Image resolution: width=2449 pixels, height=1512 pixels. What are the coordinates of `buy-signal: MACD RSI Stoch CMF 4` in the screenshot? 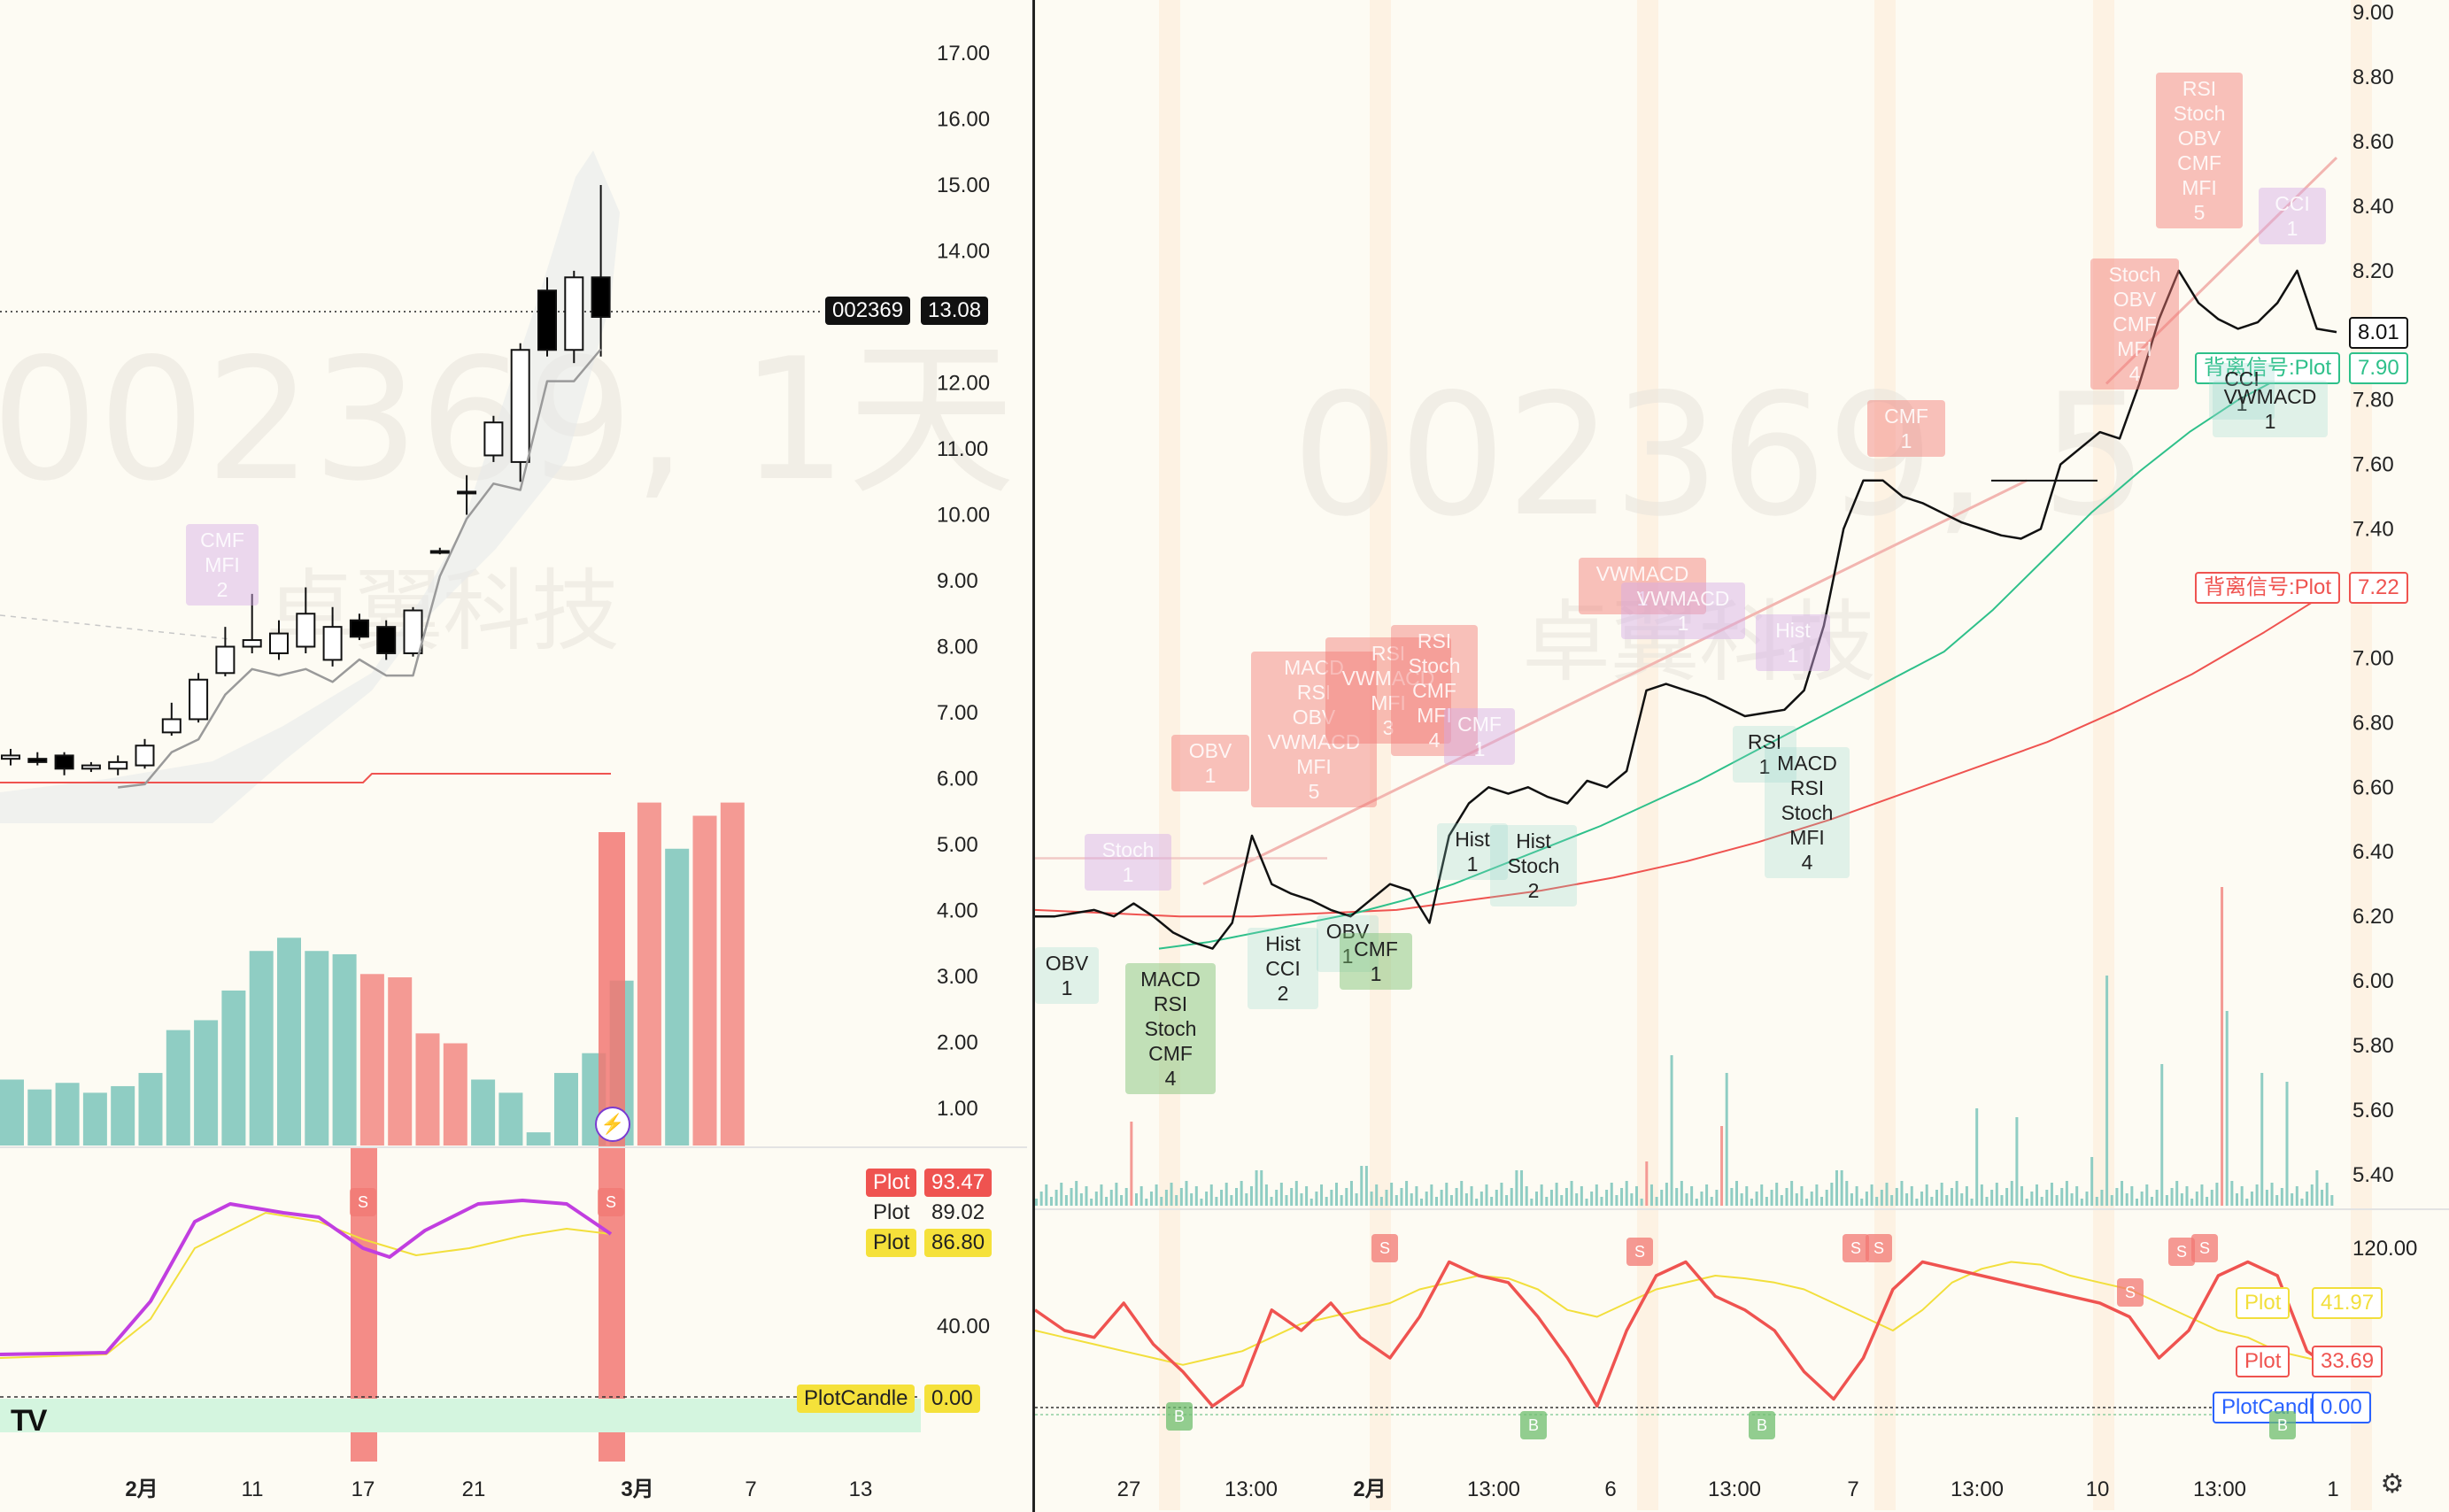 It's located at (1170, 1028).